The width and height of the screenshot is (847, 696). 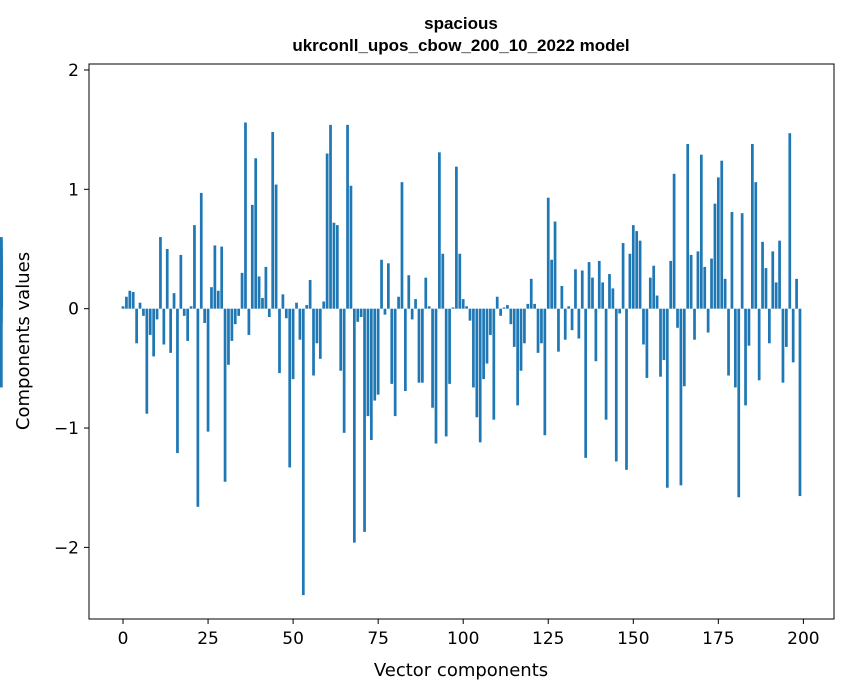 I want to click on x-tick-label: 50, so click(x=293, y=639).